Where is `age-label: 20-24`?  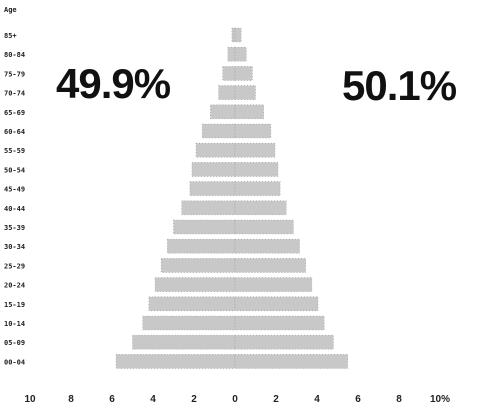 age-label: 20-24 is located at coordinates (14, 286).